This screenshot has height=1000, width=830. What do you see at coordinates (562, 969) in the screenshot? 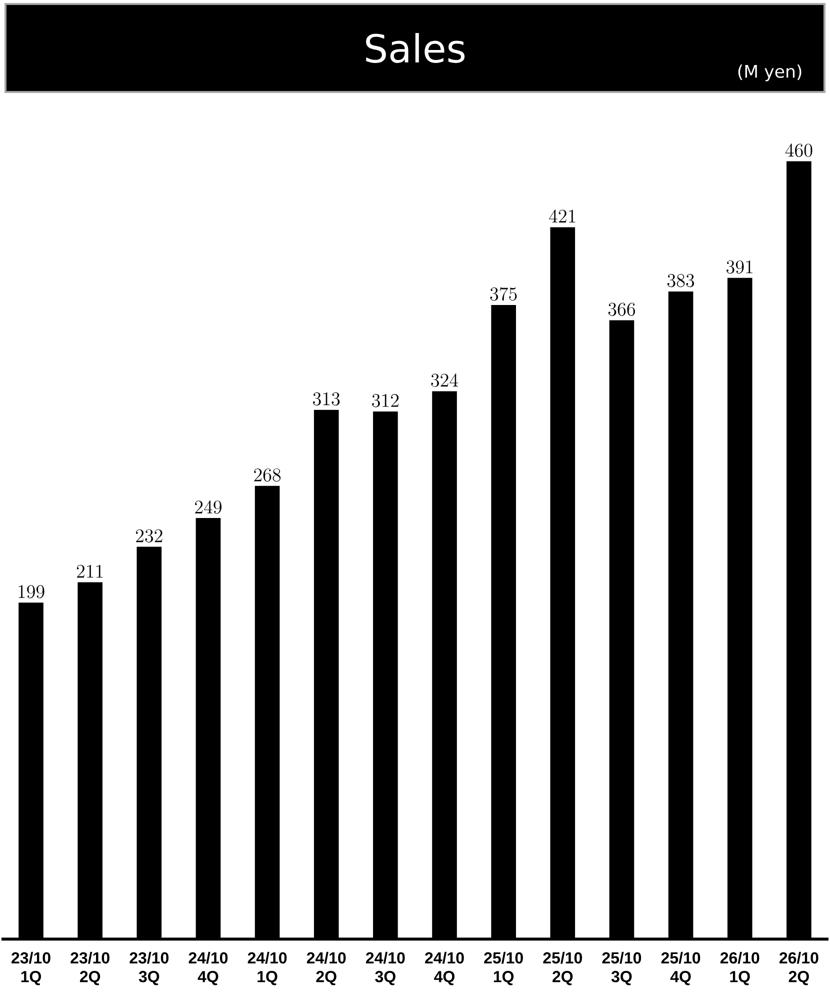
I see `x-tick-label: 25/10 2Q` at bounding box center [562, 969].